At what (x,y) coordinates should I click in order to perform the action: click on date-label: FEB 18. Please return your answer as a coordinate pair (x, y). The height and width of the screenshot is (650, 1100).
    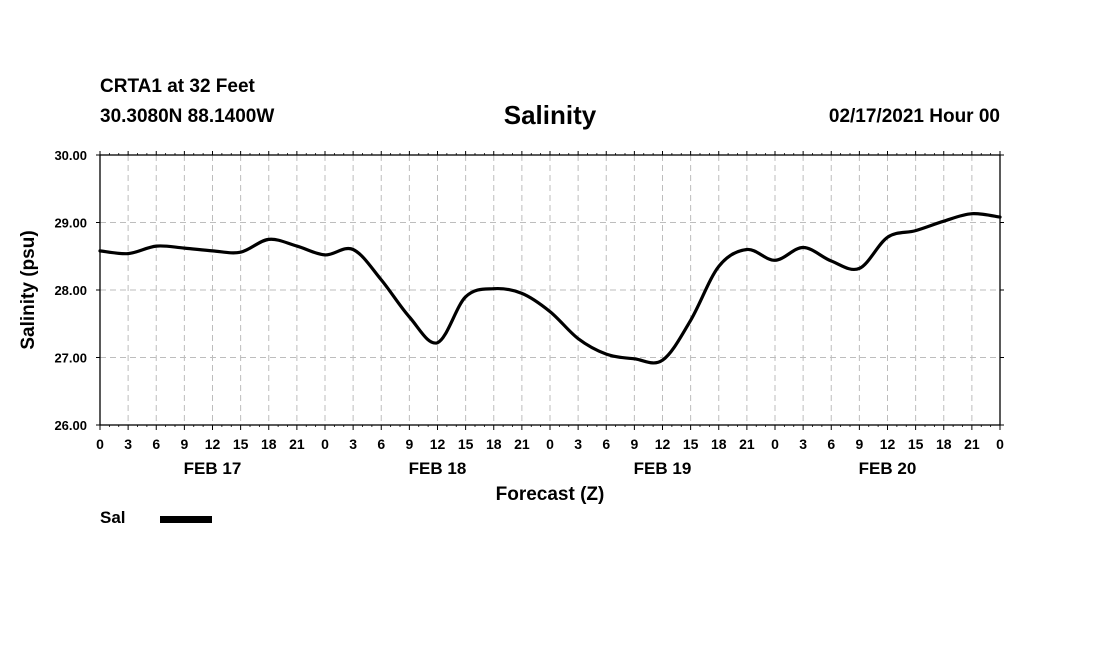
    Looking at the image, I should click on (438, 468).